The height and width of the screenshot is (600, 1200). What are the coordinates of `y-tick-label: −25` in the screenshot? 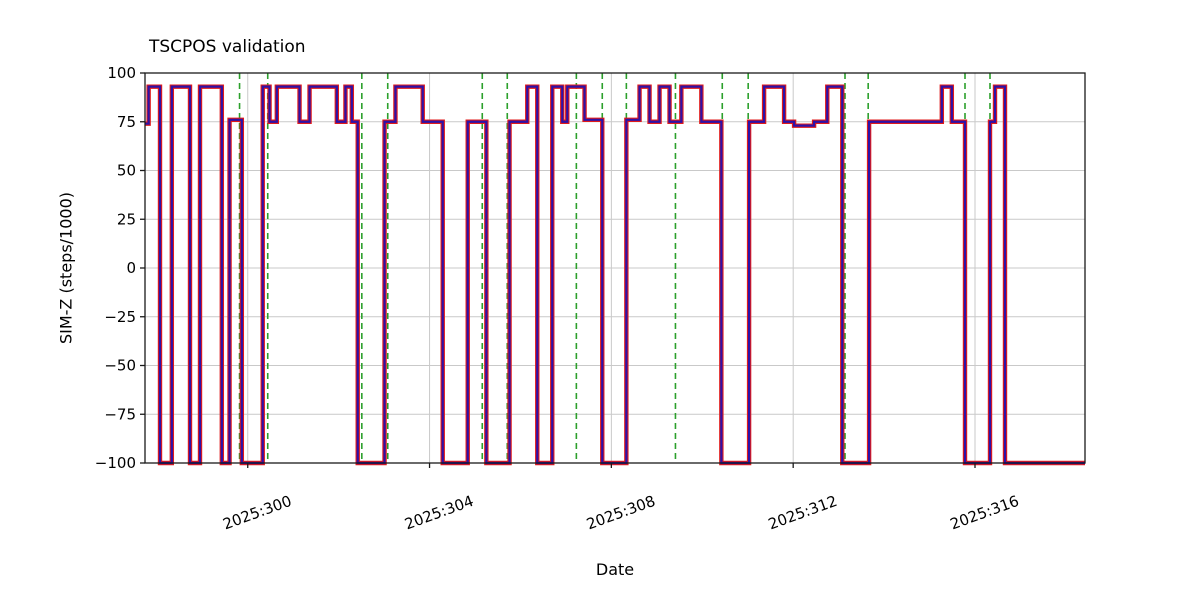 It's located at (120, 317).